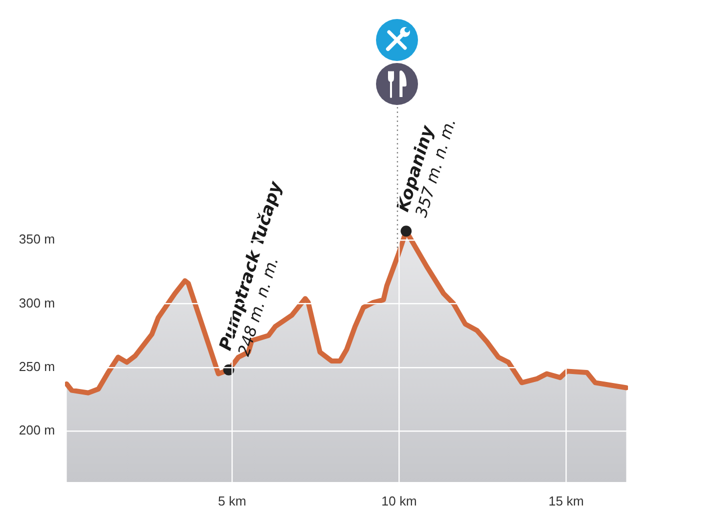  Describe the element at coordinates (36, 302) in the screenshot. I see `y-tick-label: 300 m` at that location.